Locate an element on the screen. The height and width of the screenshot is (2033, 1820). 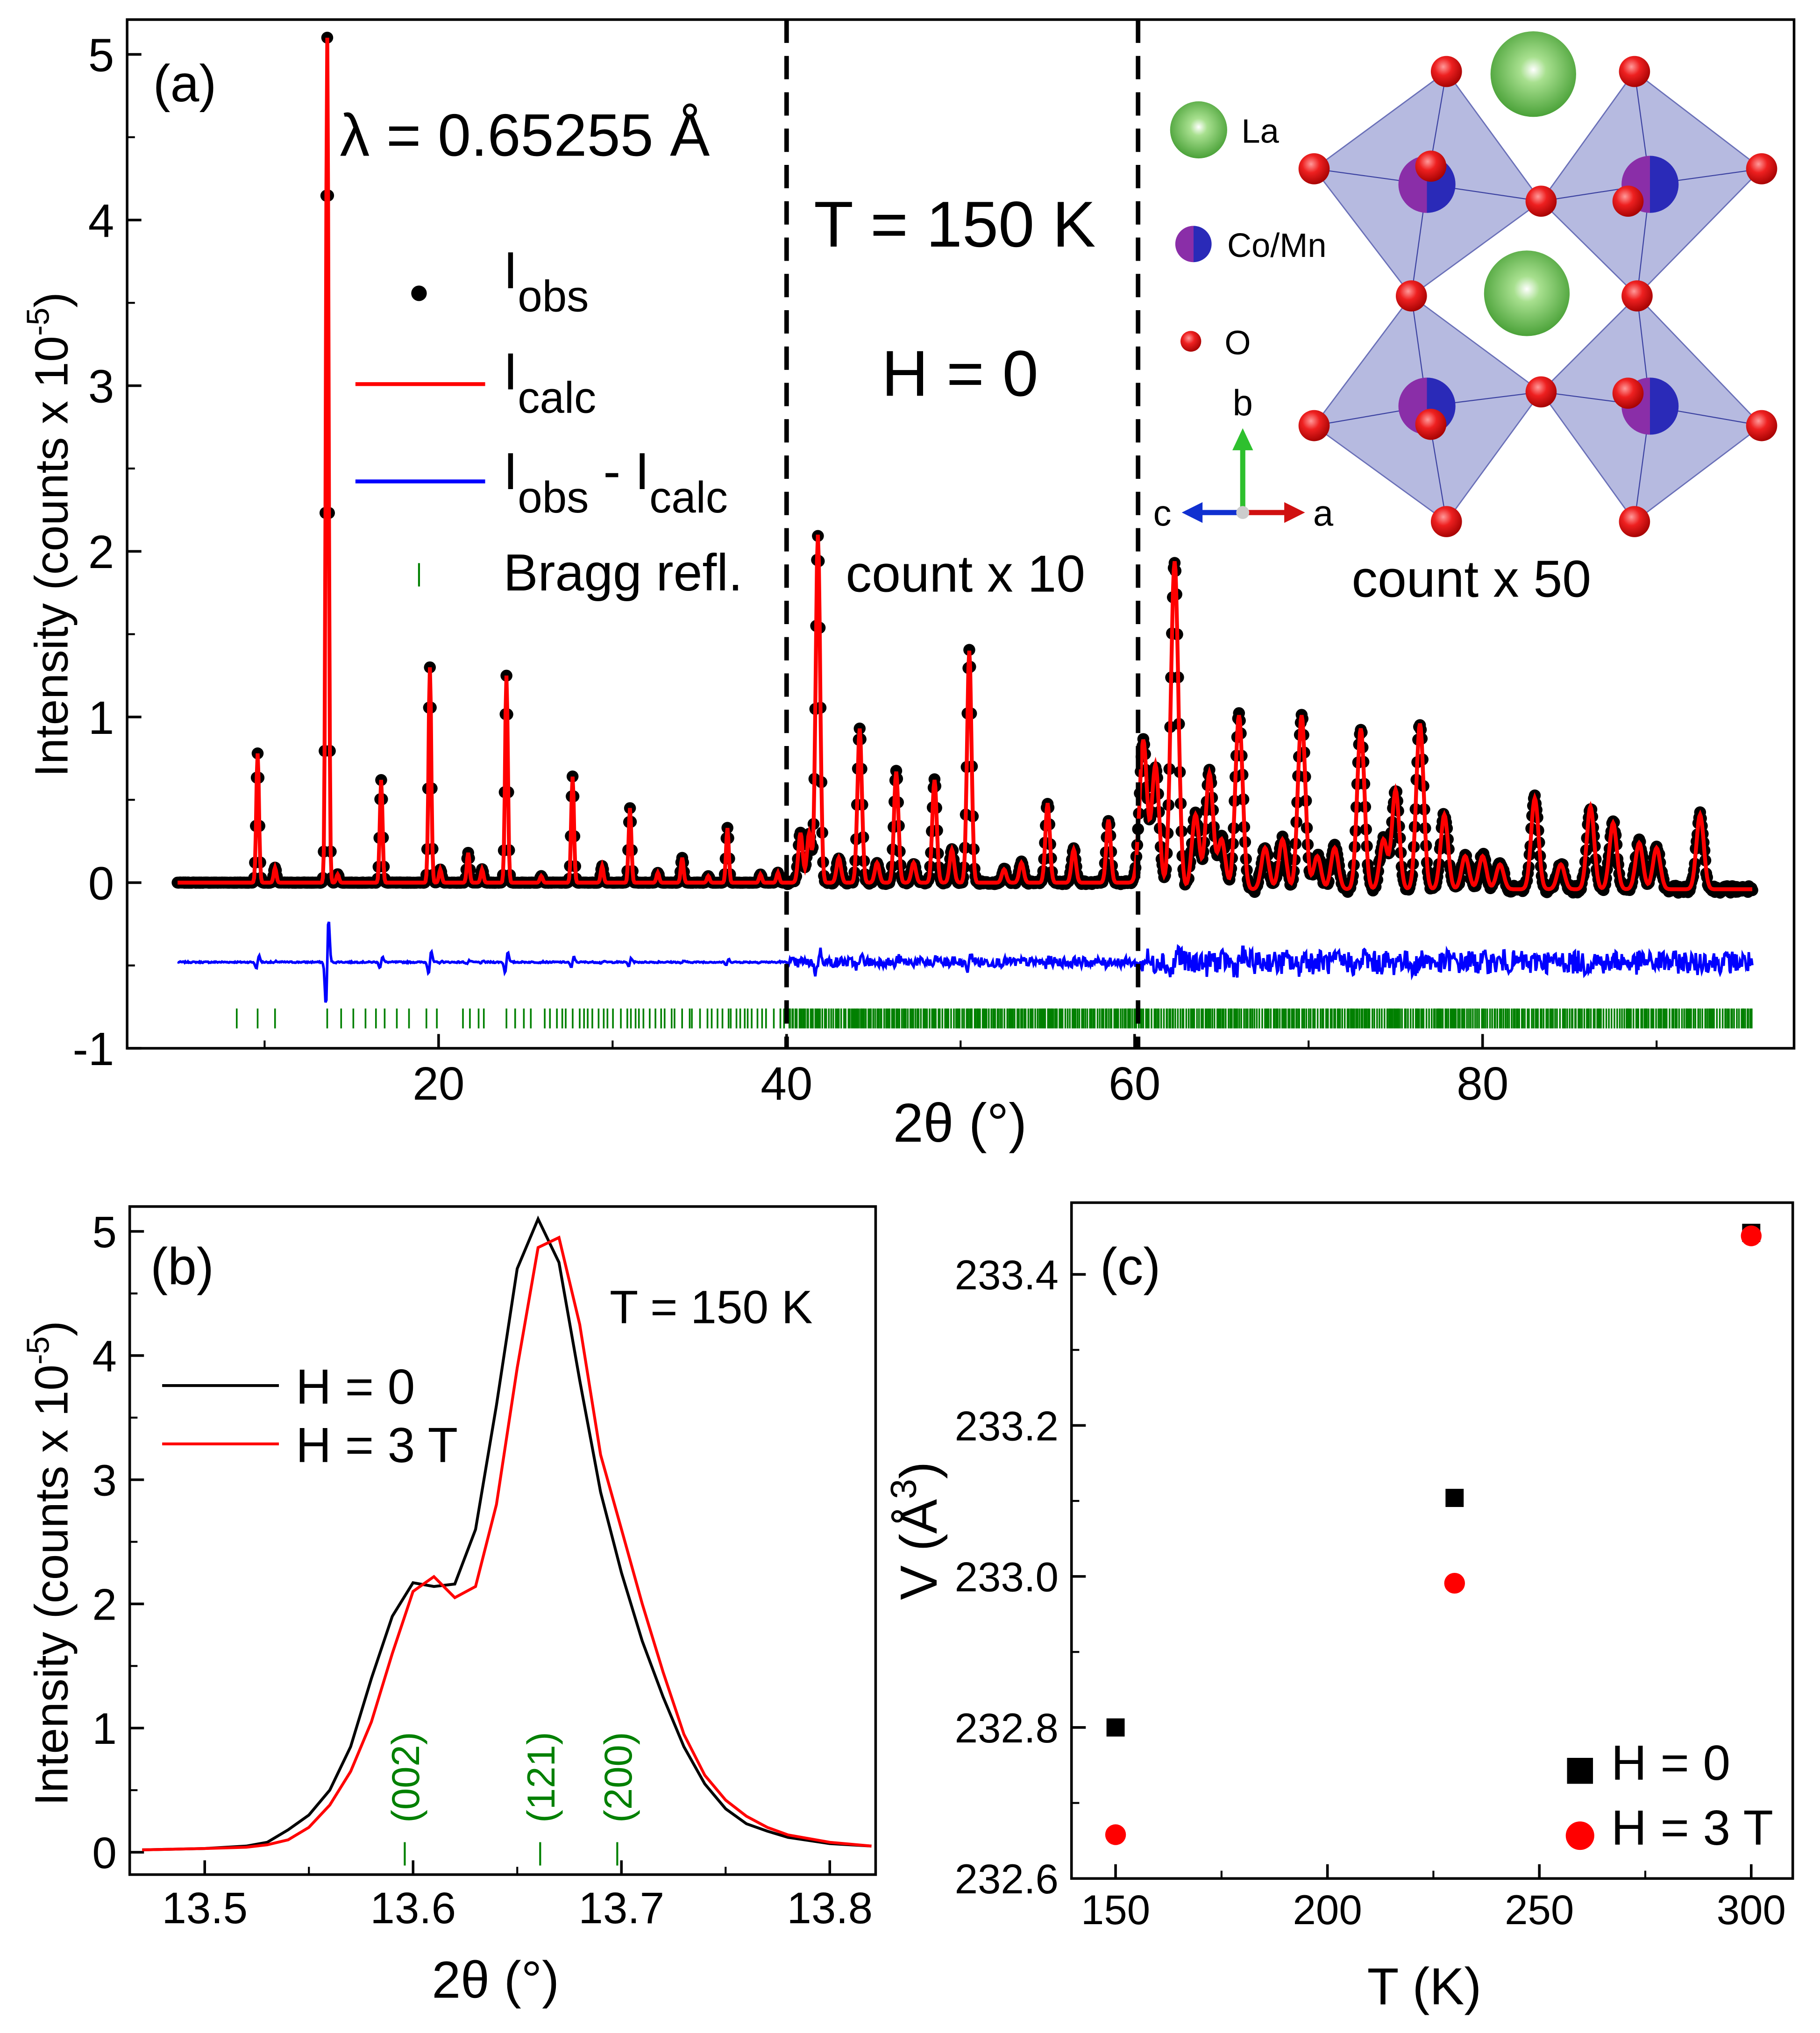
legend-co-mn-label: Co/Mn is located at coordinates (1277, 246).